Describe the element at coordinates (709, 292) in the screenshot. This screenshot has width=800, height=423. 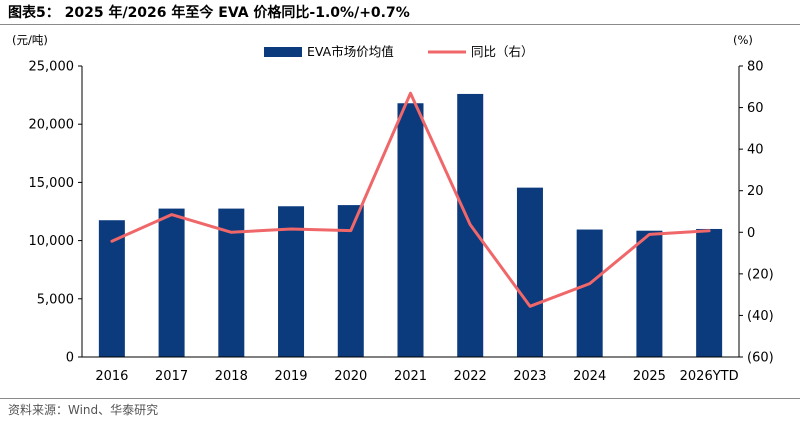
I see `bar-2026YTD` at that location.